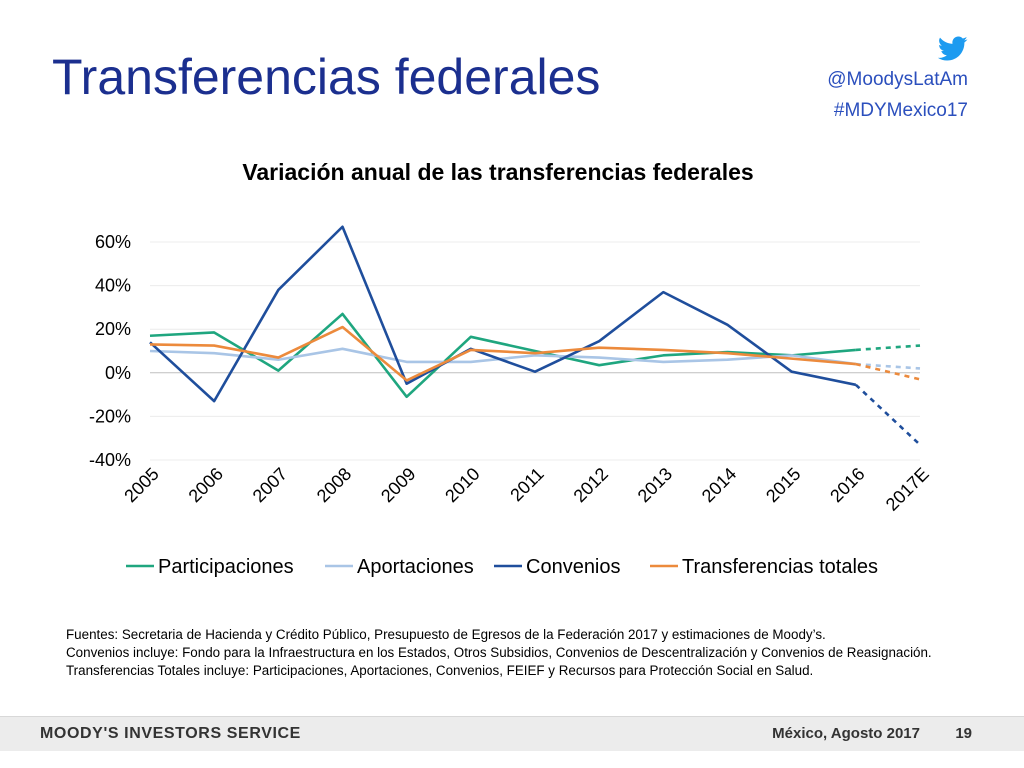 Image resolution: width=1024 pixels, height=768 pixels. Describe the element at coordinates (888, 348) in the screenshot. I see `series-line-estimate-participaciones` at that location.